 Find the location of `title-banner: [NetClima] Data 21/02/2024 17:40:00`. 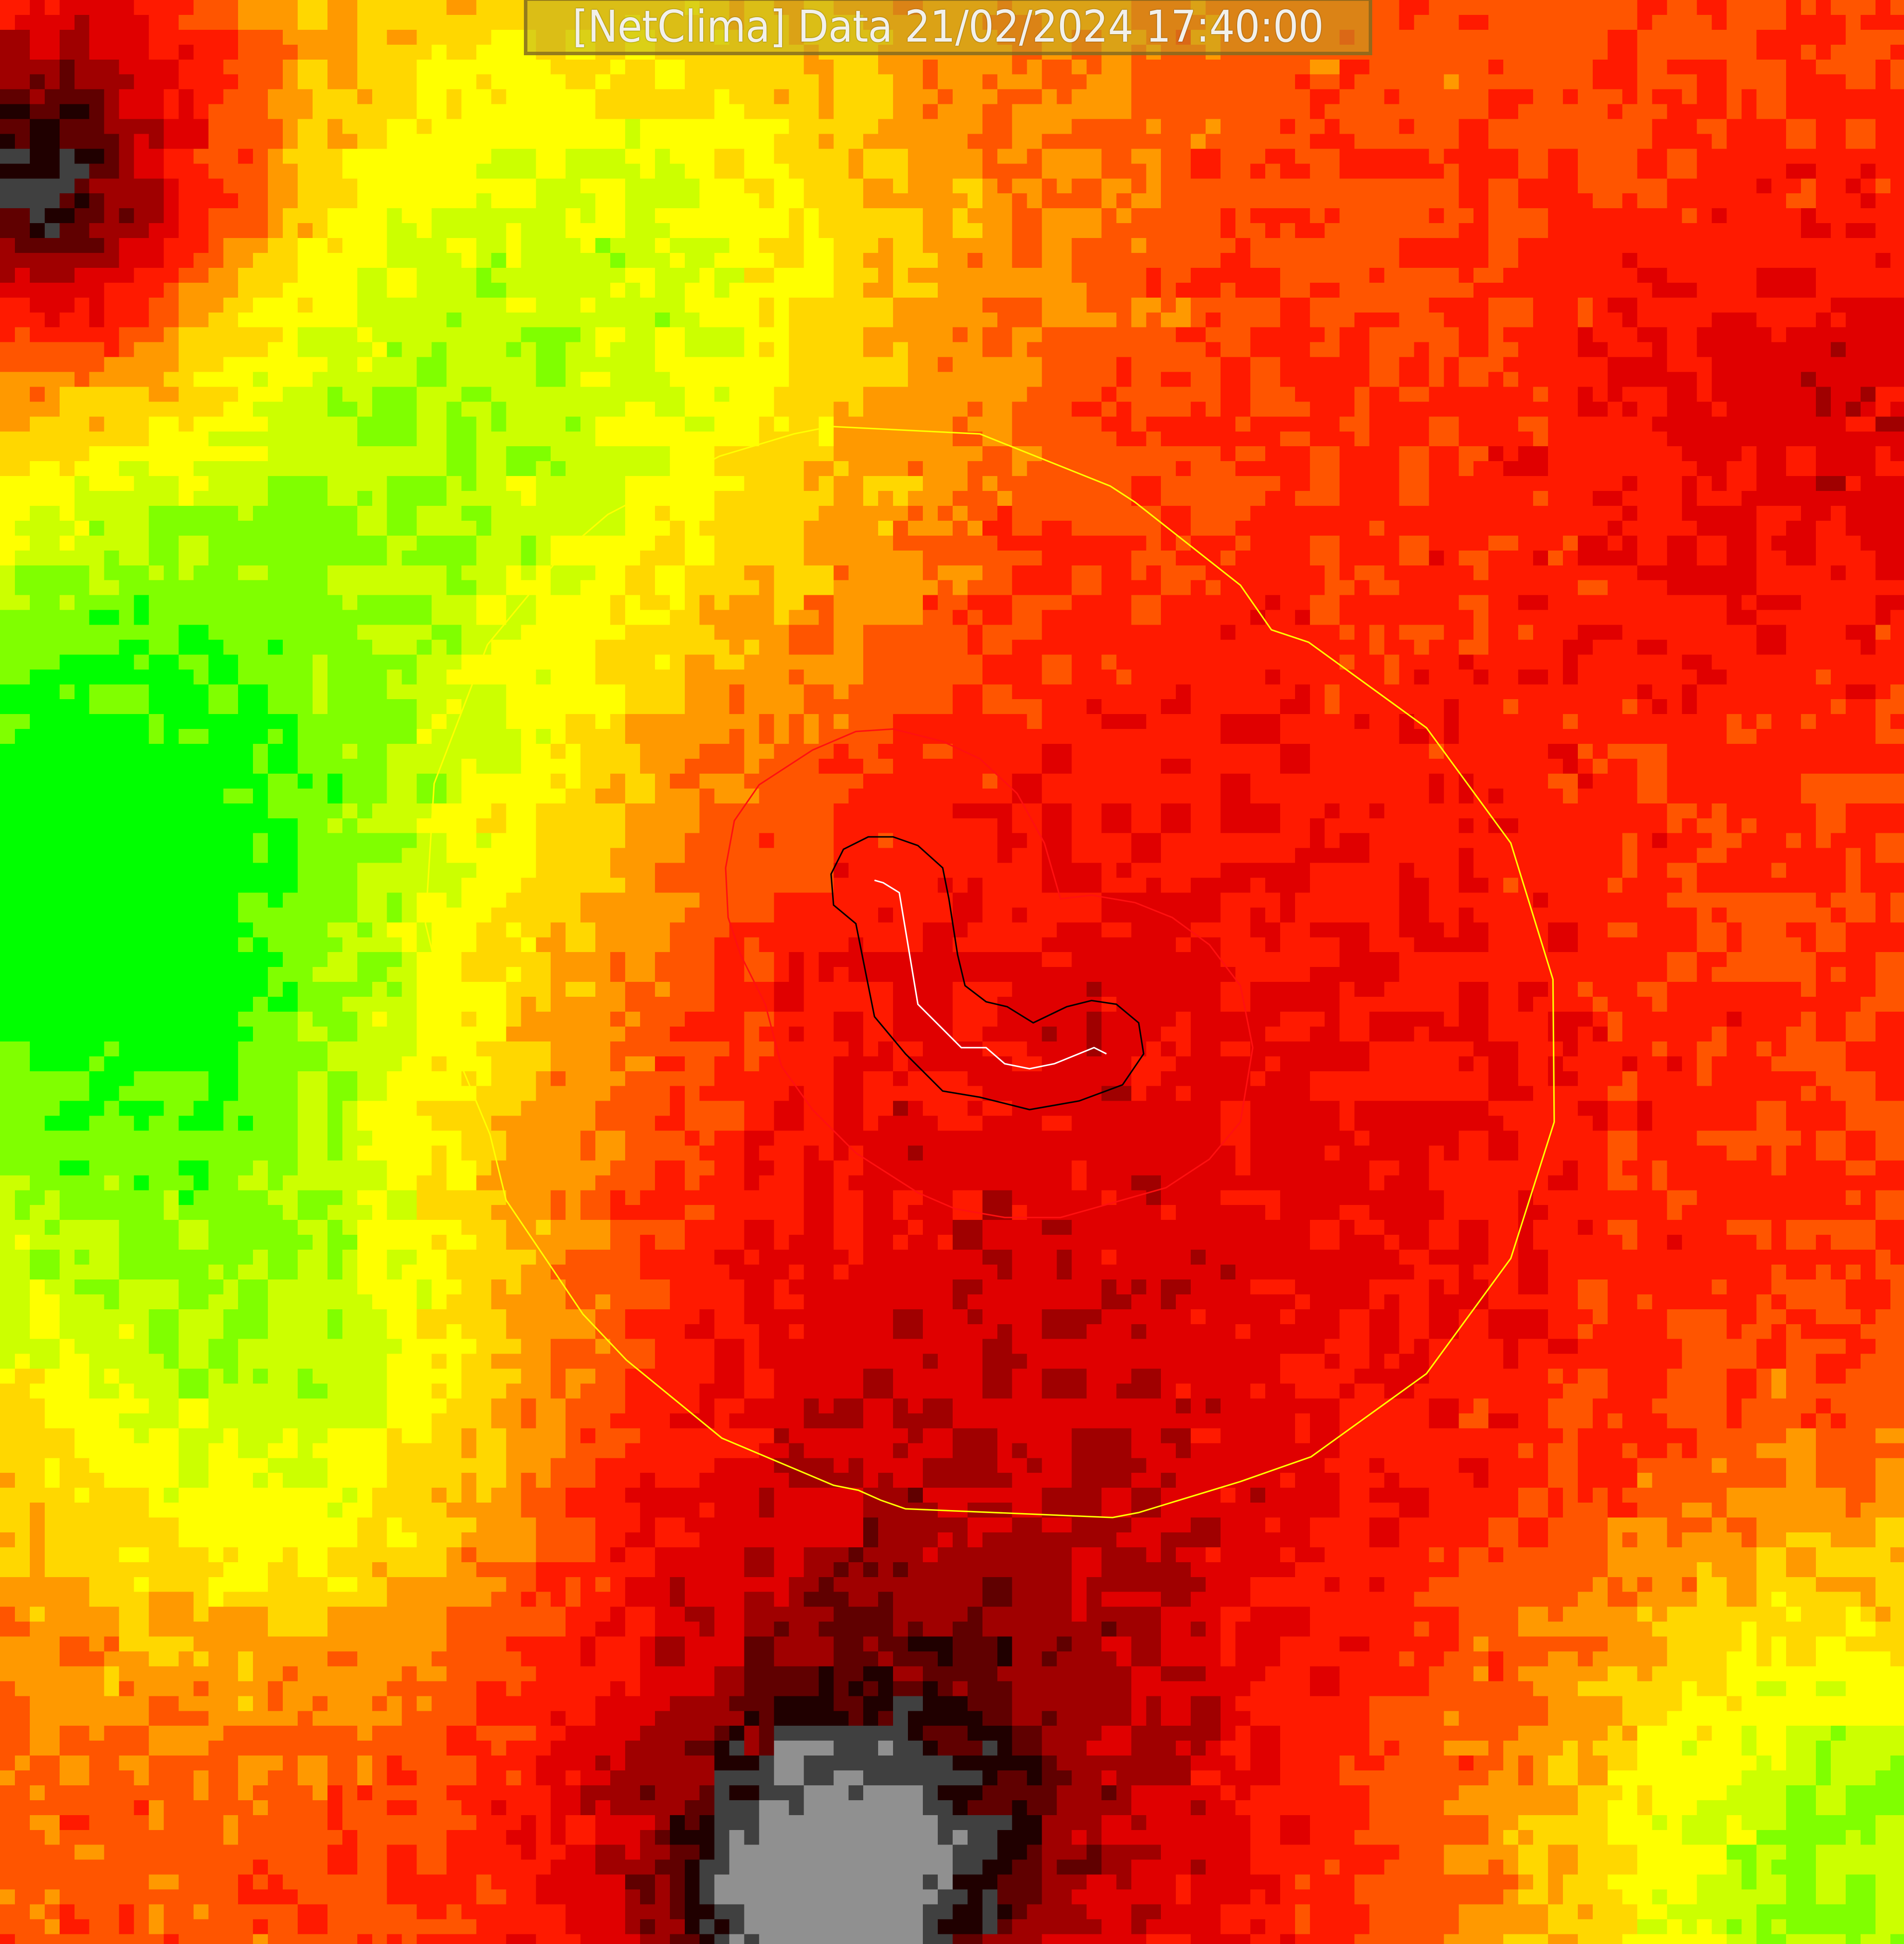

title-banner: [NetClima] Data 21/02/2024 17:40:00 is located at coordinates (948, 27).